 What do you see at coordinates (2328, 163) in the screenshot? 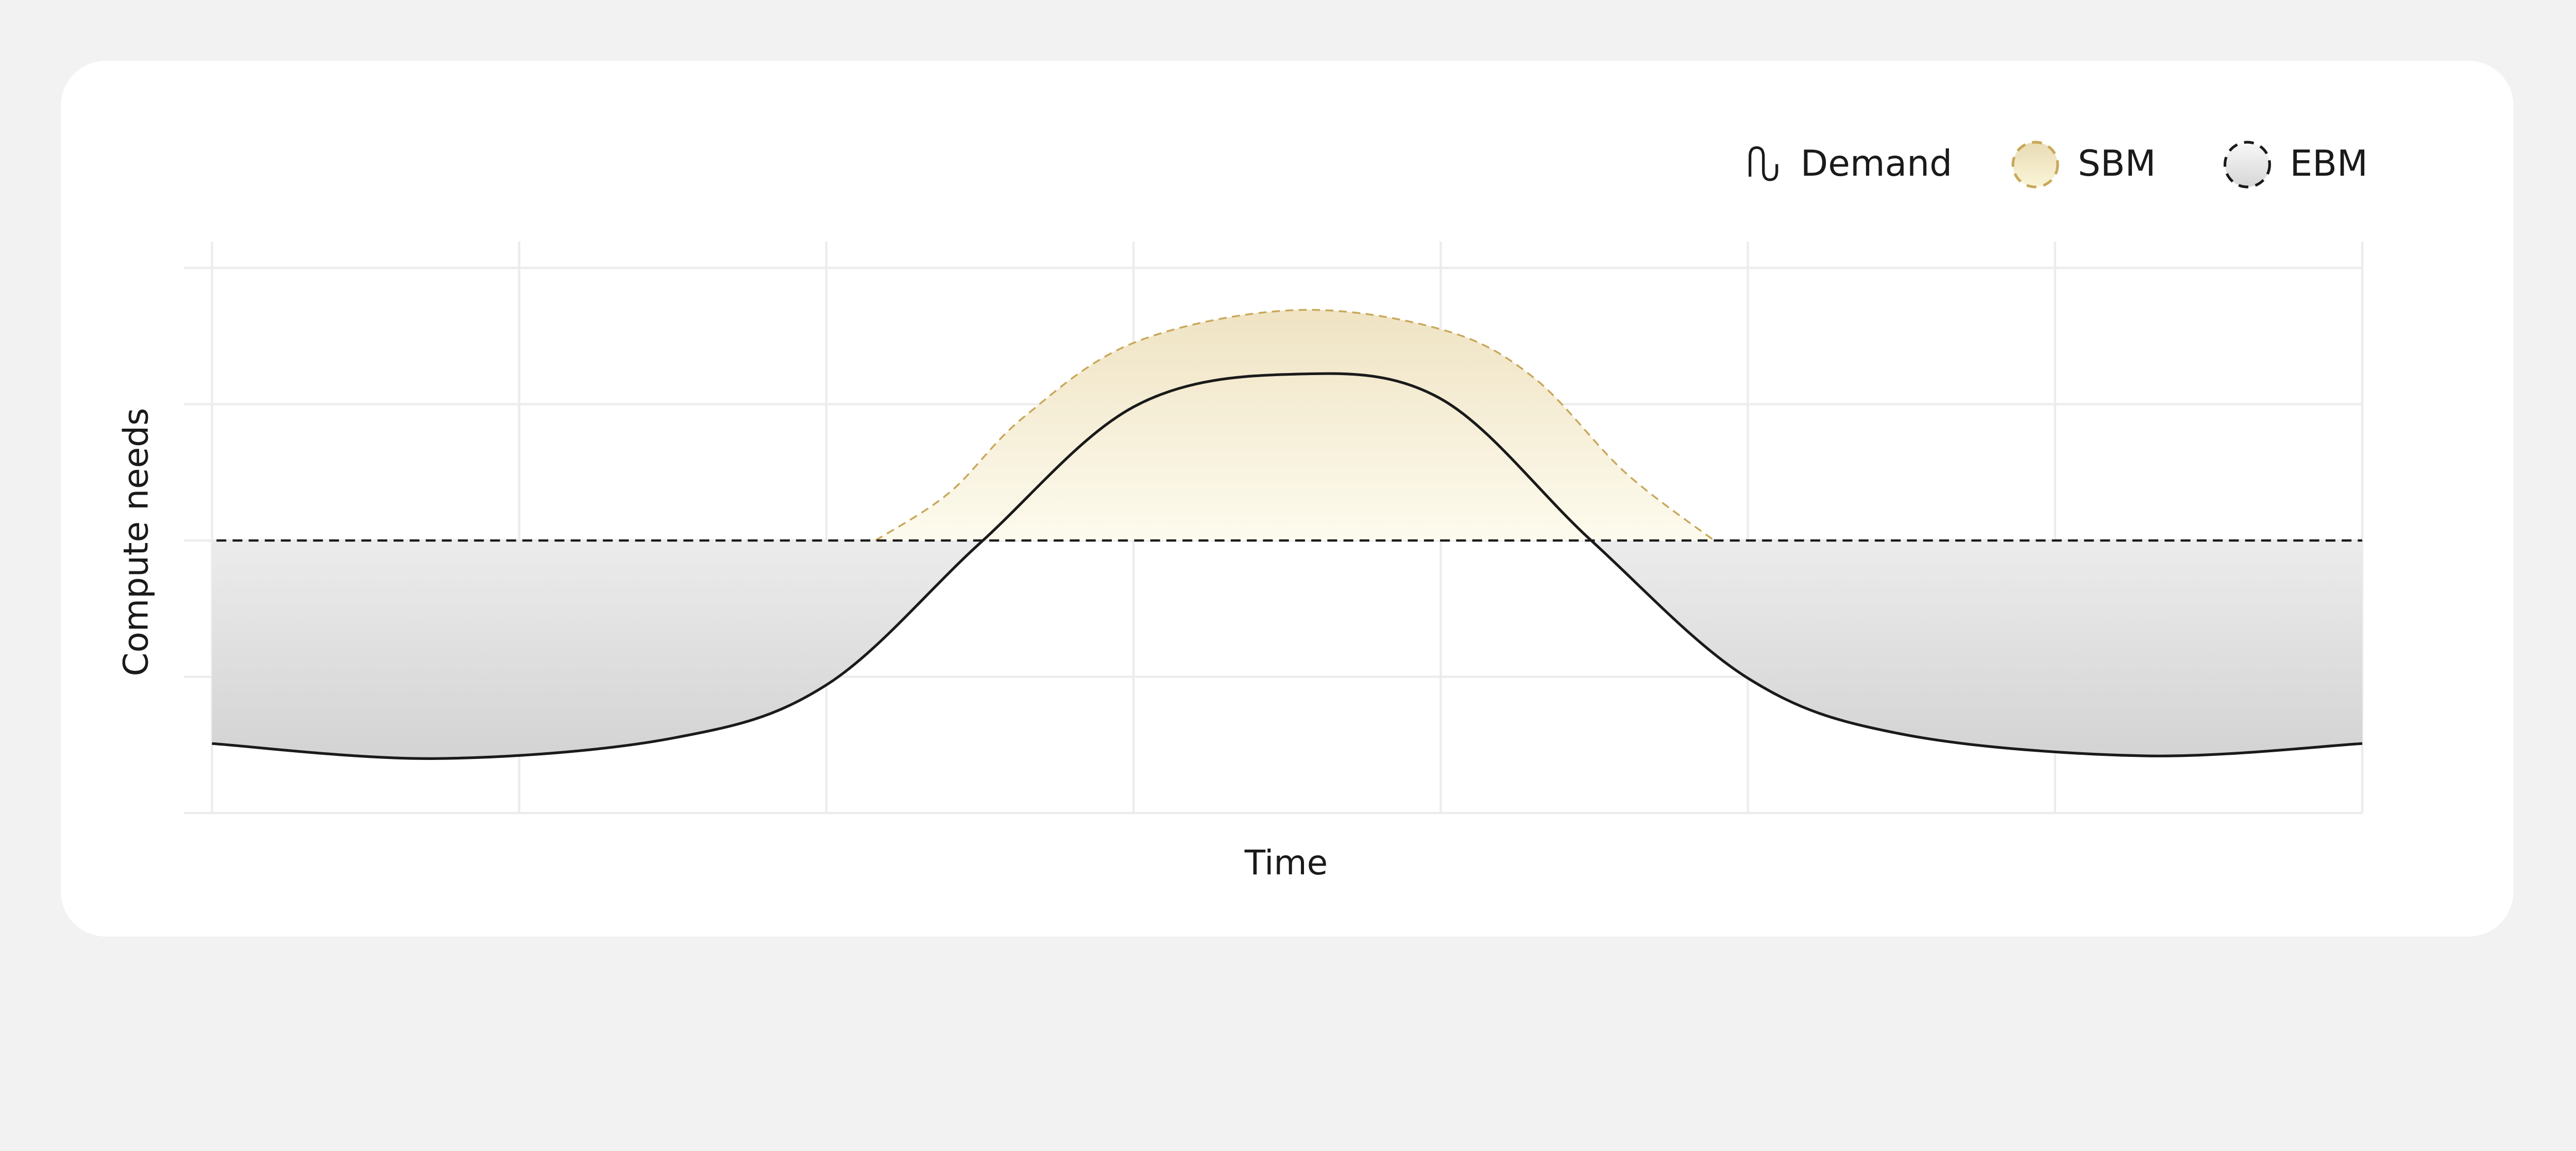
I see `legend-label: EBM` at bounding box center [2328, 163].